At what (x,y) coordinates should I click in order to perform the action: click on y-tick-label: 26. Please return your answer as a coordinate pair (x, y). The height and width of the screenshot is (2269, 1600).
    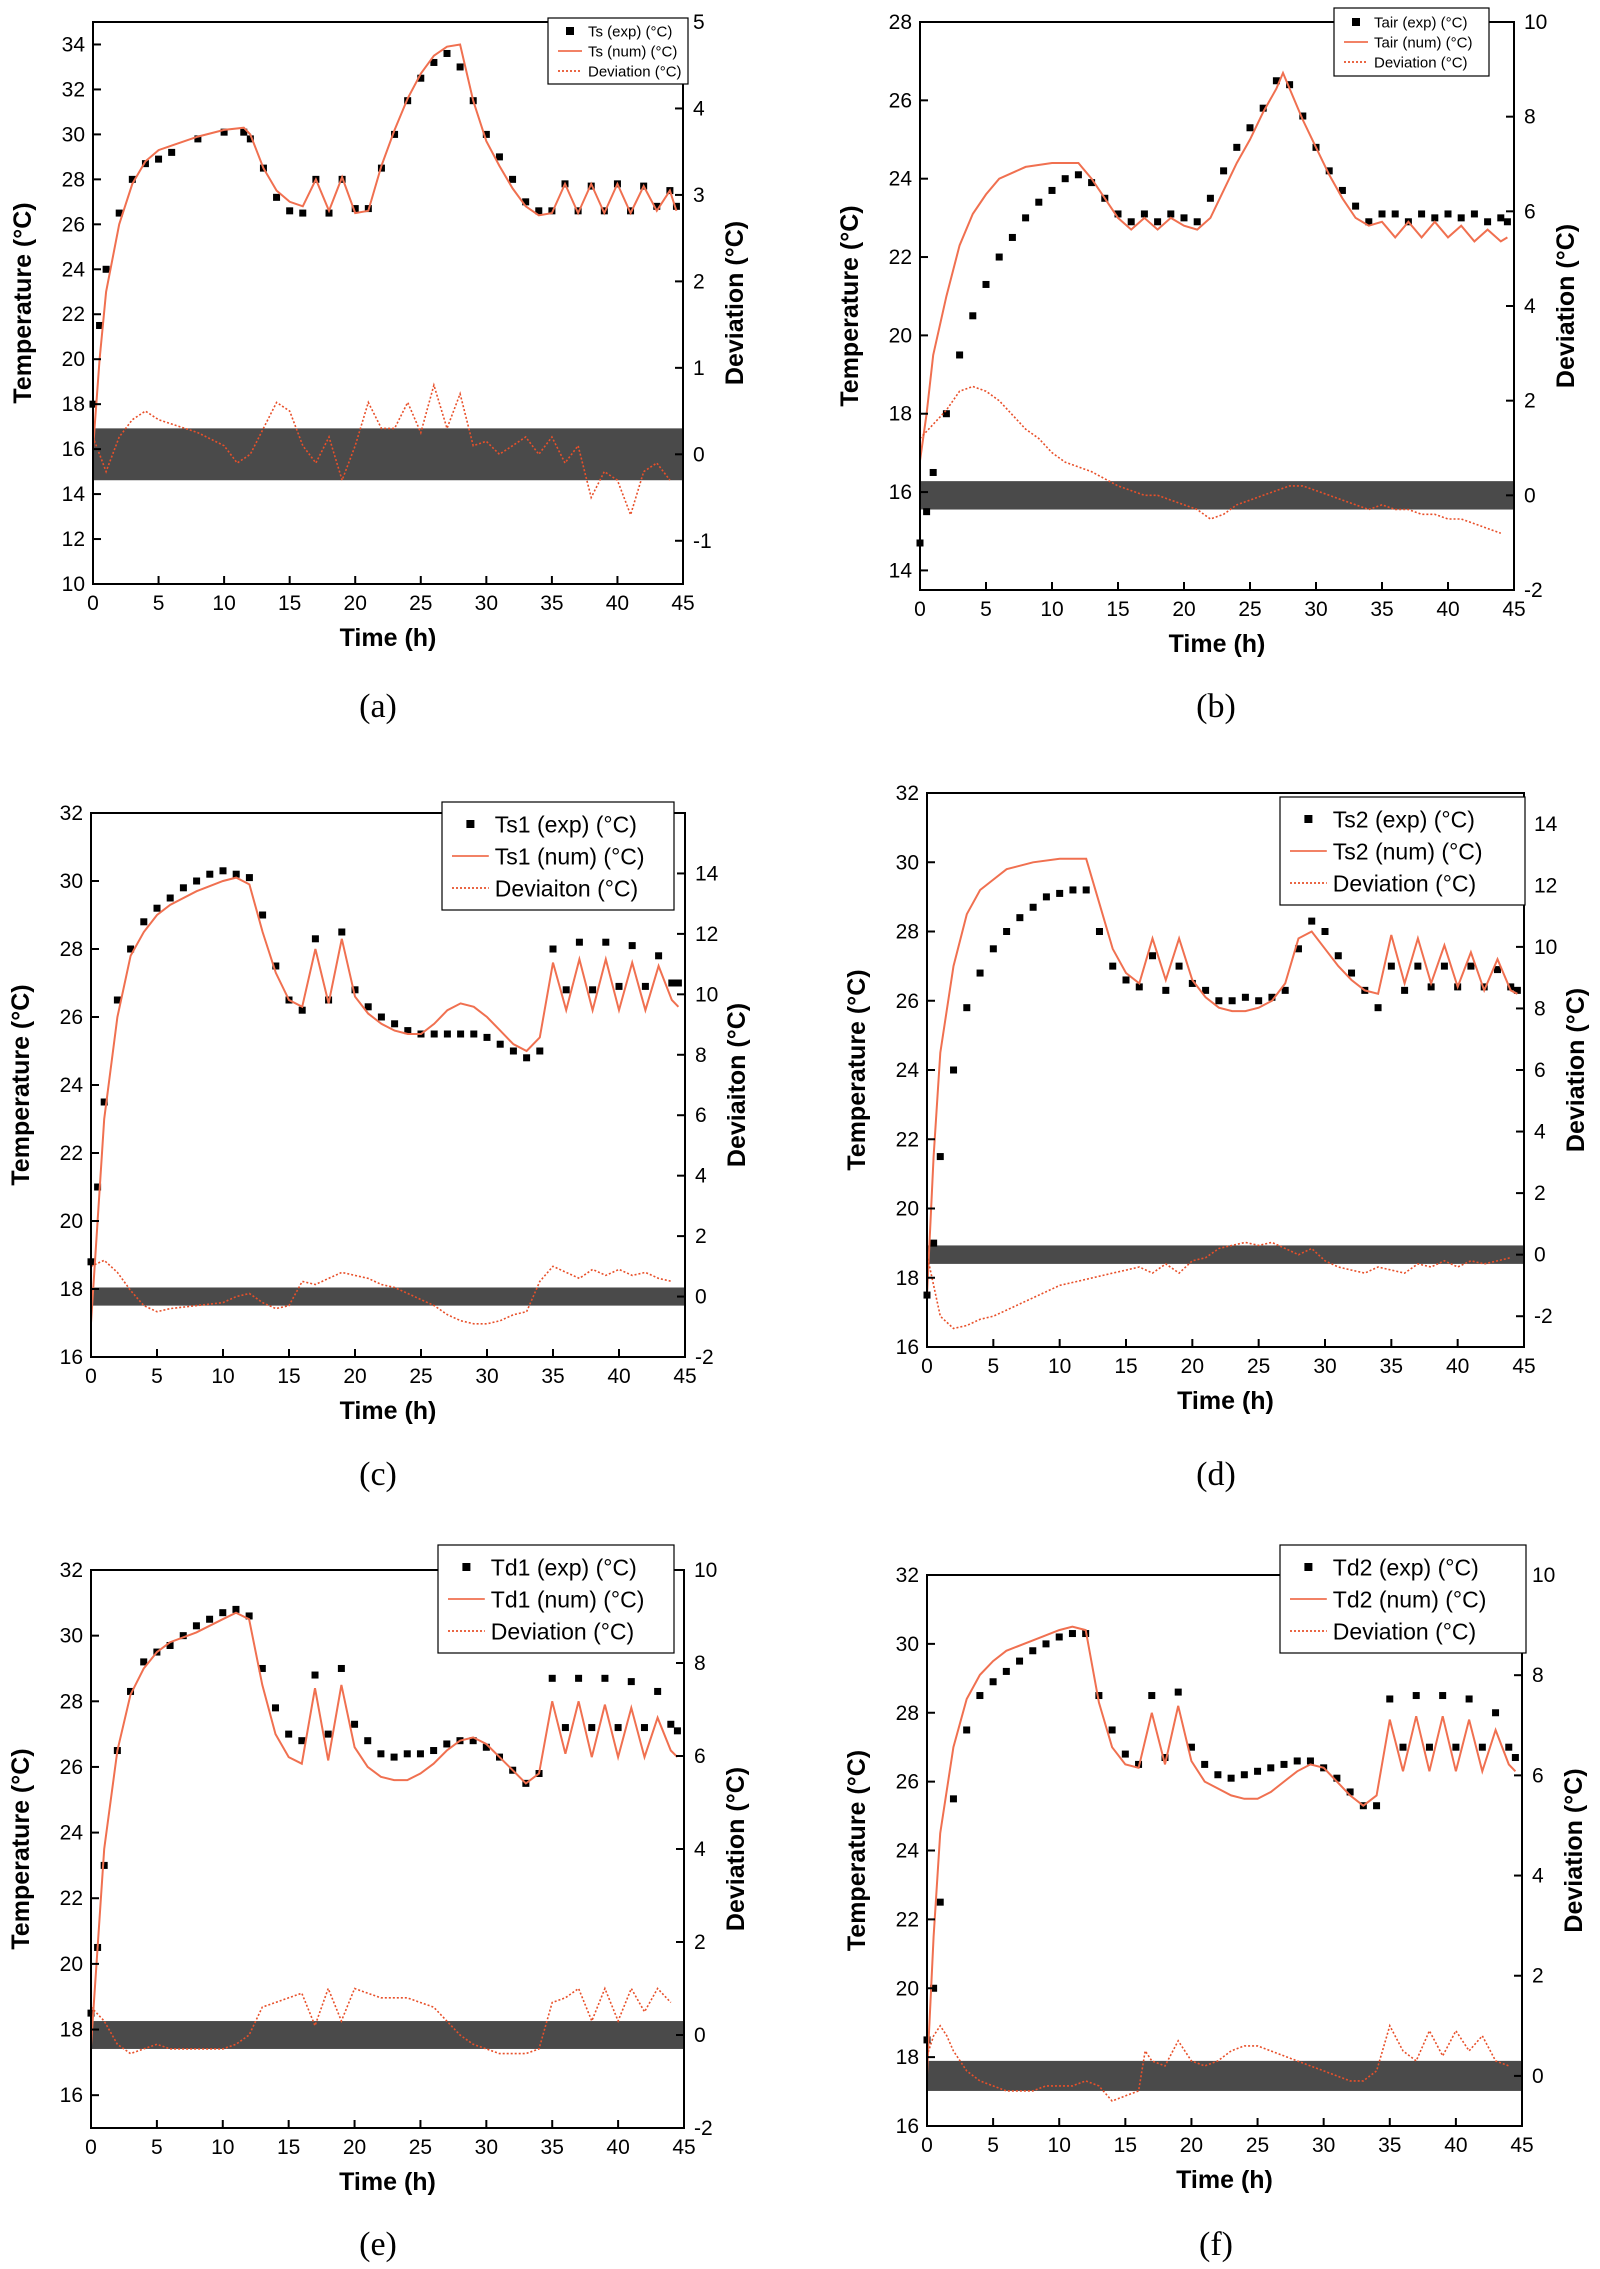
    Looking at the image, I should click on (907, 1001).